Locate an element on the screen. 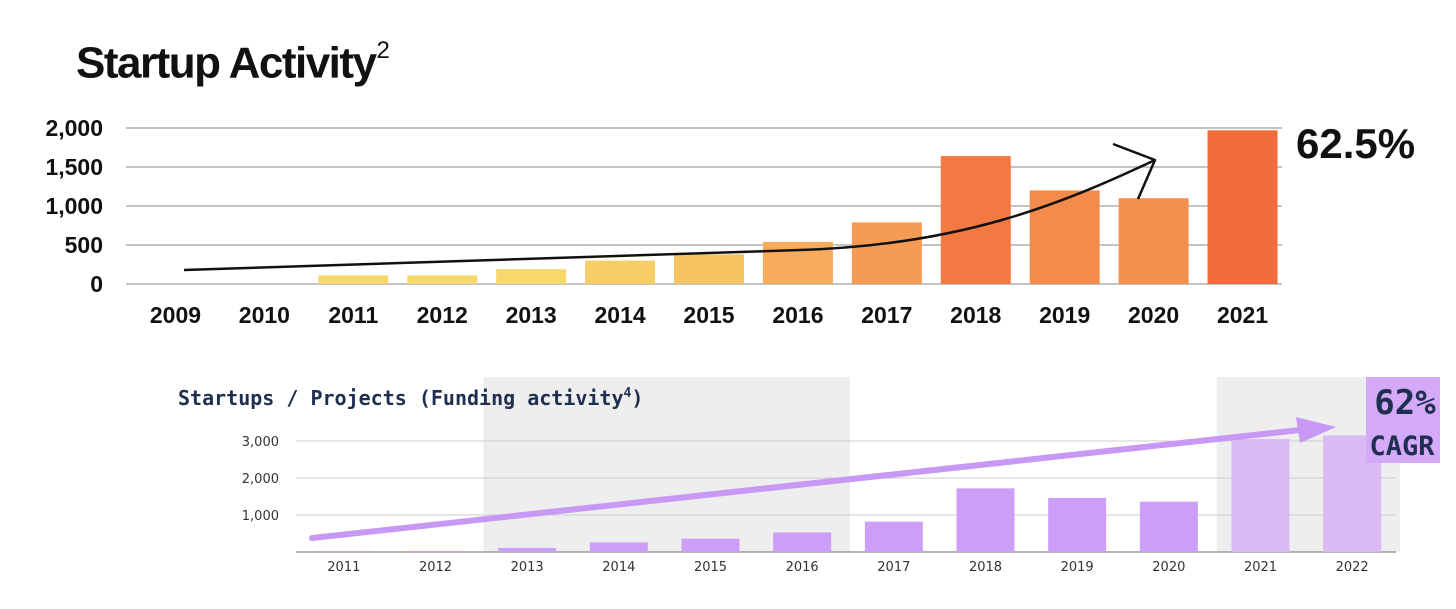 The width and height of the screenshot is (1456, 609). chart2-title: Startups / Projects (Funding activity4) is located at coordinates (410, 398).